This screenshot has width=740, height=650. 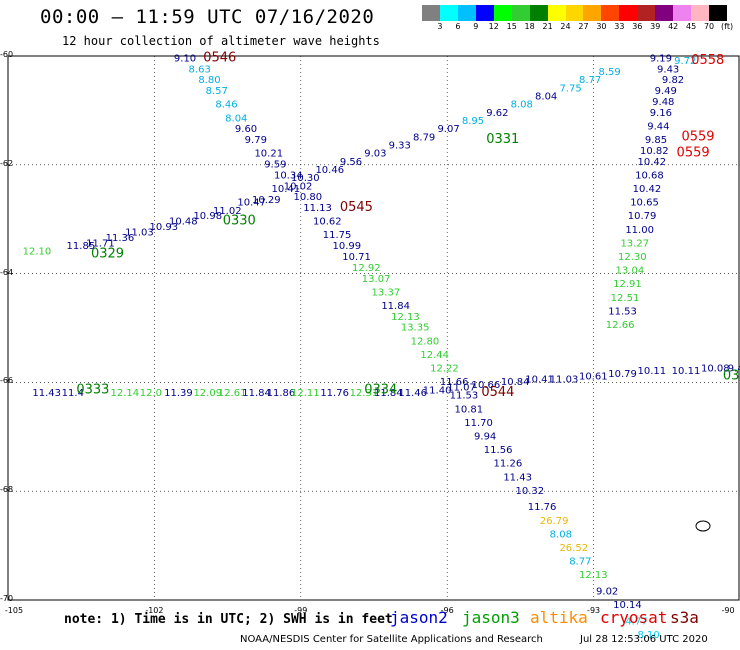 I want to click on longitude-label: -96, so click(x=447, y=610).